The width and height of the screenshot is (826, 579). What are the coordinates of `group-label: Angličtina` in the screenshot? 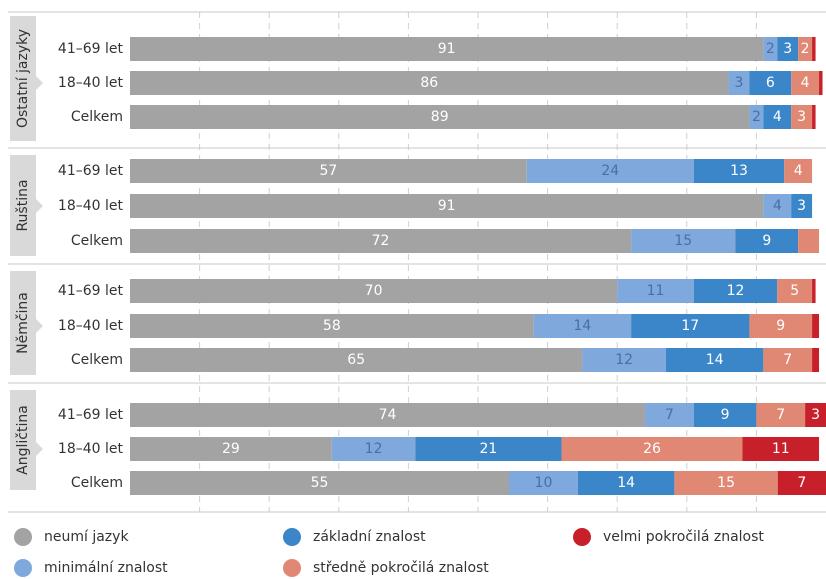 It's located at (23, 440).